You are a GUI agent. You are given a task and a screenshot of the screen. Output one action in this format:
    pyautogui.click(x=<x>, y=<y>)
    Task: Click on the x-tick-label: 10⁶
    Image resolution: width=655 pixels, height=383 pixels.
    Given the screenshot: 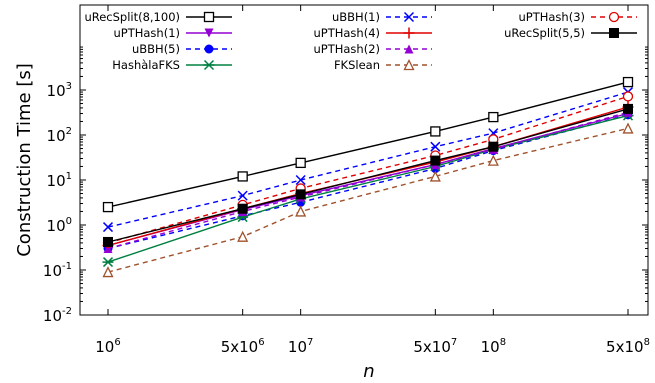 What is the action you would take?
    pyautogui.click(x=107, y=346)
    